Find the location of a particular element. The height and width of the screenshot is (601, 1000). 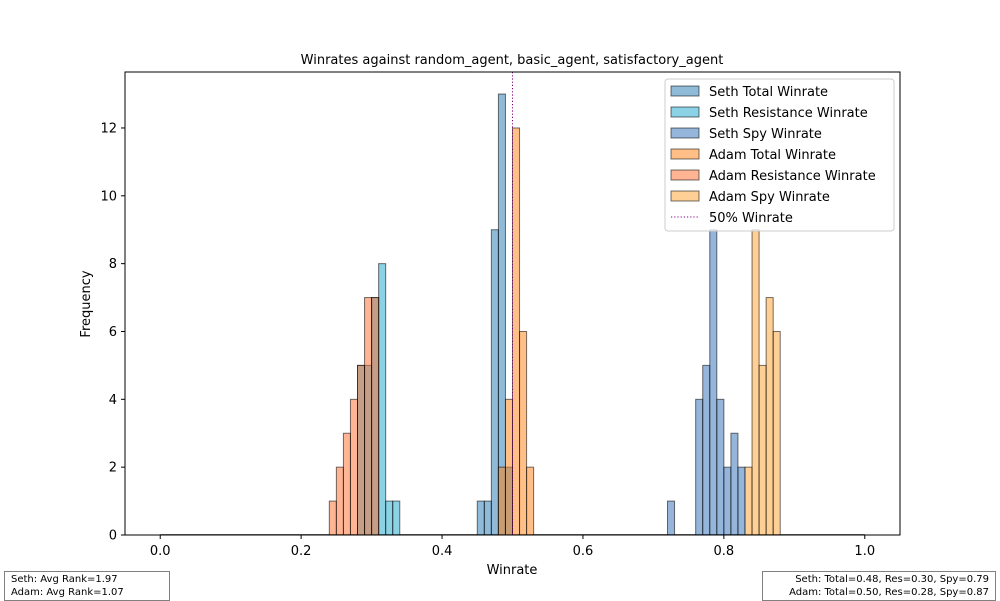

y-axis-ticks: 0 2 4 6 8 10 12 is located at coordinates (112, 332).